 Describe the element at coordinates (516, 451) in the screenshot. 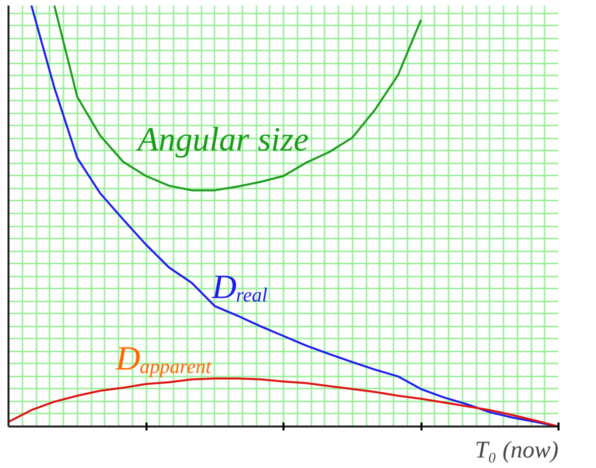

I see `x-axis-title: T₀ (now)` at that location.